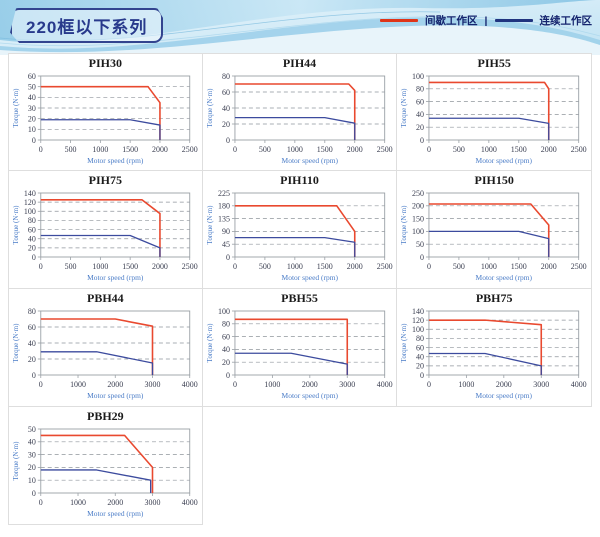 This screenshot has height=537, width=600. Describe the element at coordinates (418, 320) in the screenshot. I see `y-tick-label: 120` at that location.